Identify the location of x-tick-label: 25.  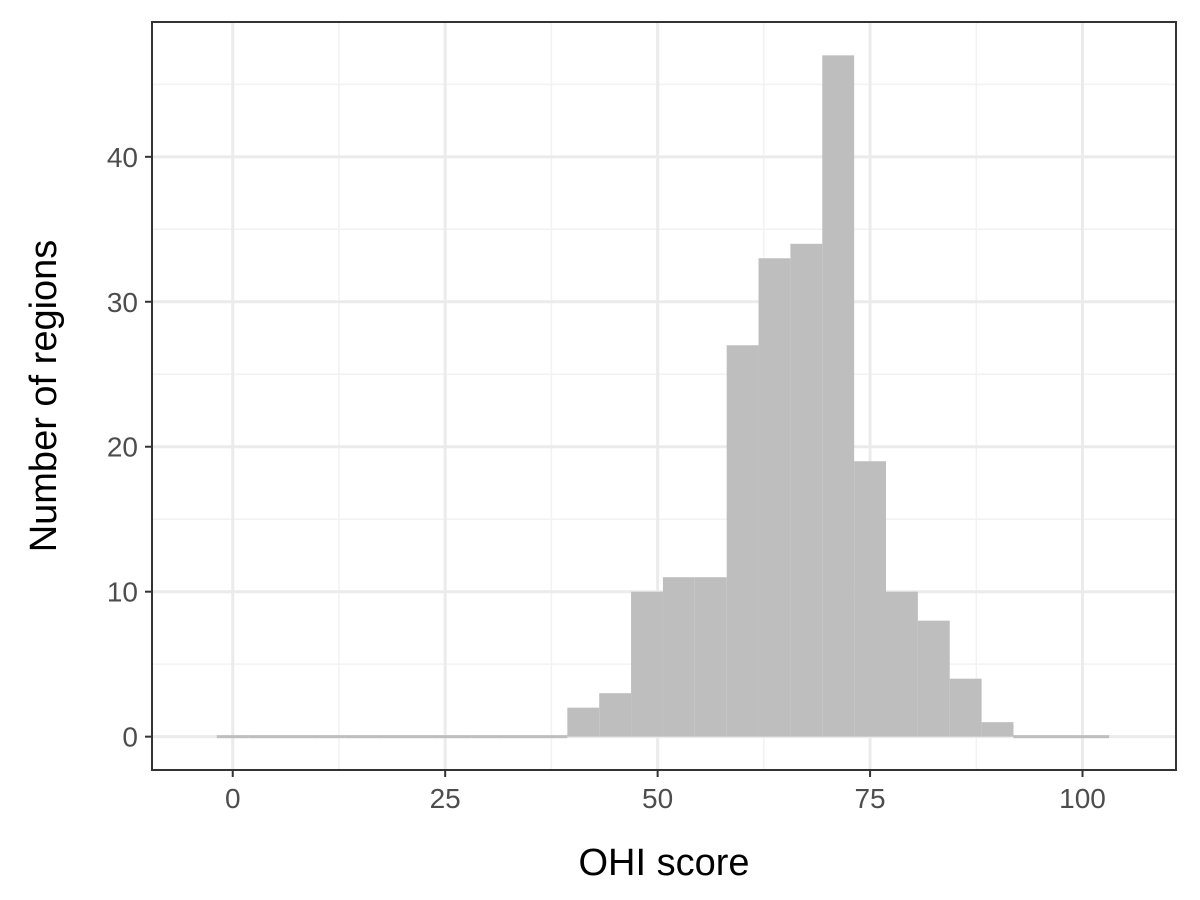
(445, 798).